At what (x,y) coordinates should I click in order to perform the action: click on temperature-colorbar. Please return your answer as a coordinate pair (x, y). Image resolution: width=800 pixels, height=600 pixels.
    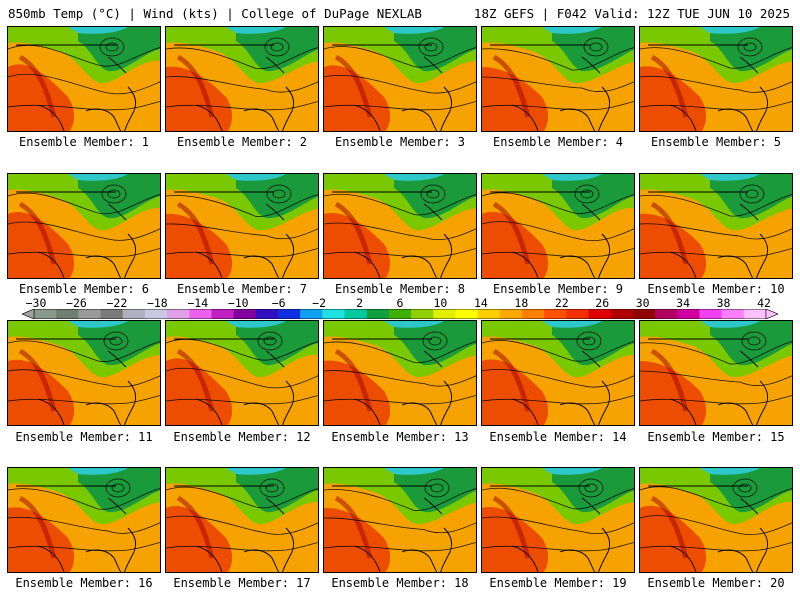
    Looking at the image, I should click on (400, 314).